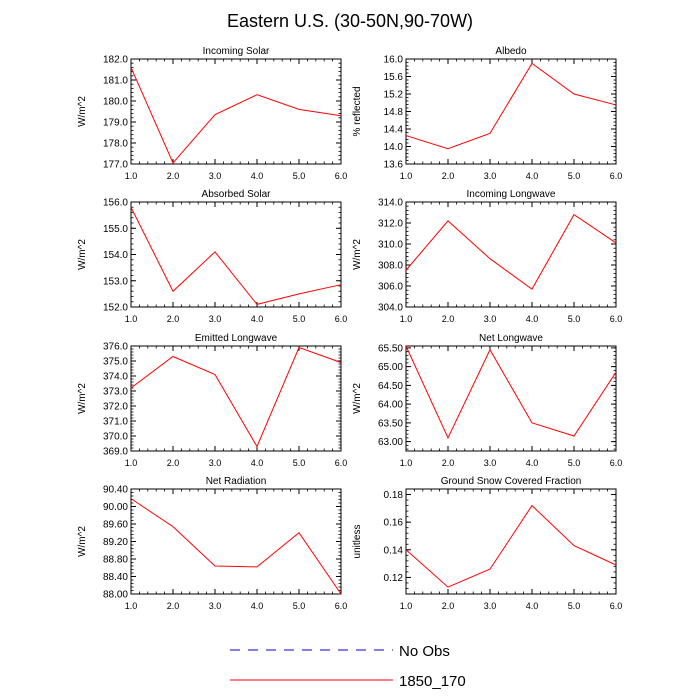  What do you see at coordinates (390, 266) in the screenshot?
I see `y-tick-label: 308.0` at bounding box center [390, 266].